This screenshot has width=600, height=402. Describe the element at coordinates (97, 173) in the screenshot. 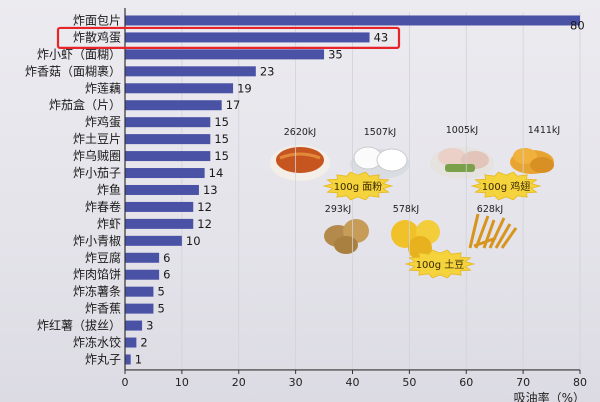

I see `category-label: 炸小茄子` at that location.